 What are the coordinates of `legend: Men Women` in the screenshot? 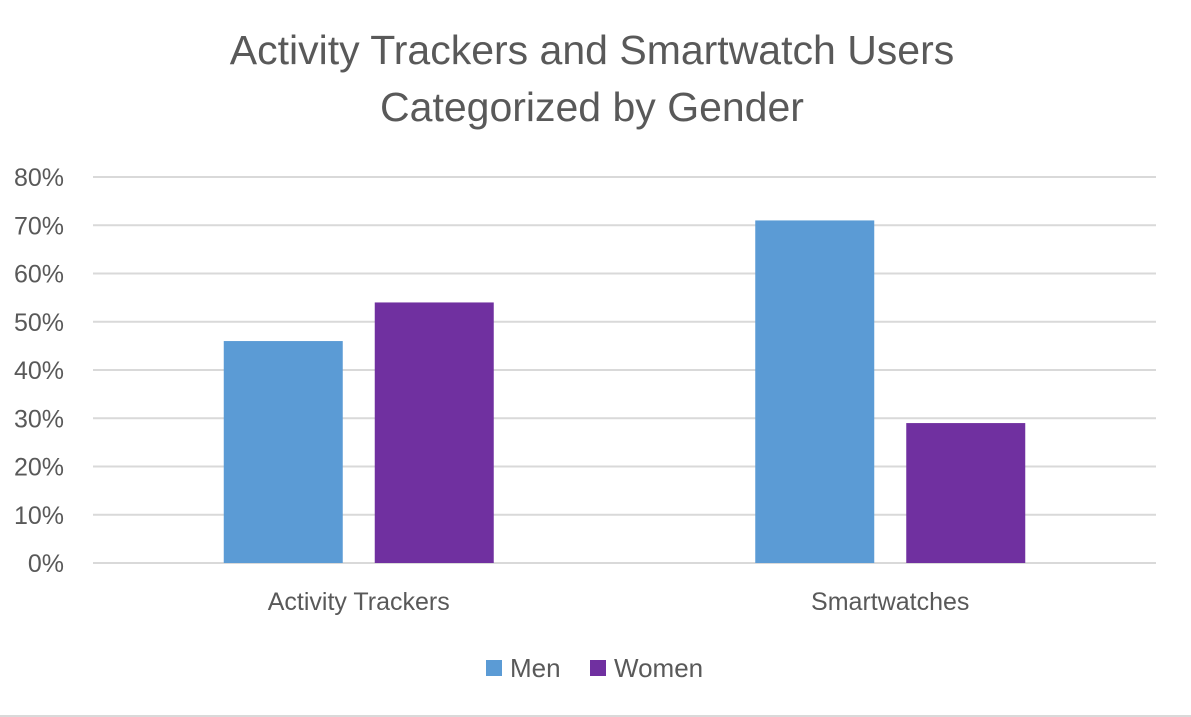 It's located at (594, 668).